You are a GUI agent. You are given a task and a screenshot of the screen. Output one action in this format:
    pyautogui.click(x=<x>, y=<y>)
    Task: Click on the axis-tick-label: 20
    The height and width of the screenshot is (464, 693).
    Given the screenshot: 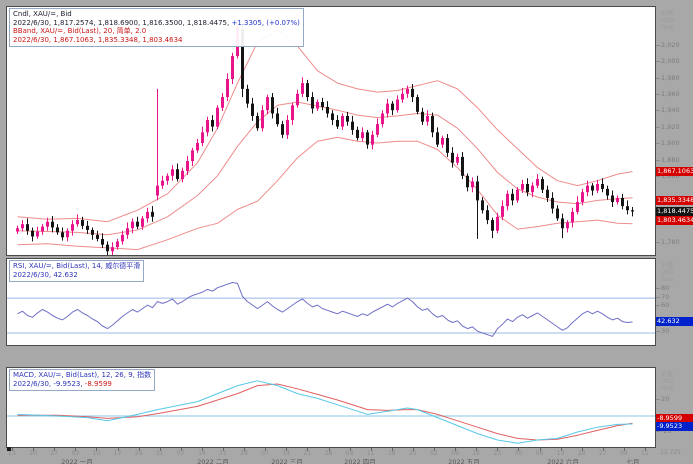 What is the action you would take?
    pyautogui.click(x=665, y=398)
    